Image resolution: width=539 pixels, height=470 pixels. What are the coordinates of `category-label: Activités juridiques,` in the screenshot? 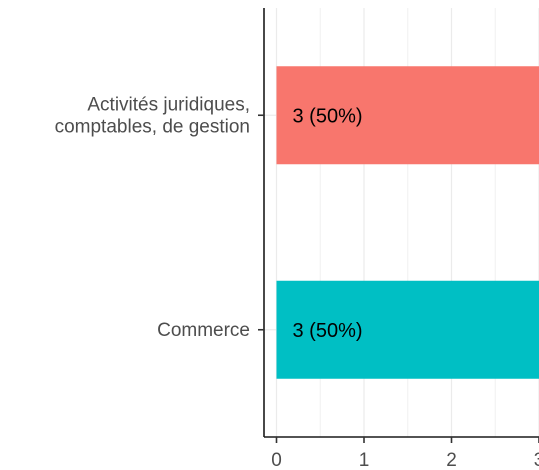 It's located at (168, 104).